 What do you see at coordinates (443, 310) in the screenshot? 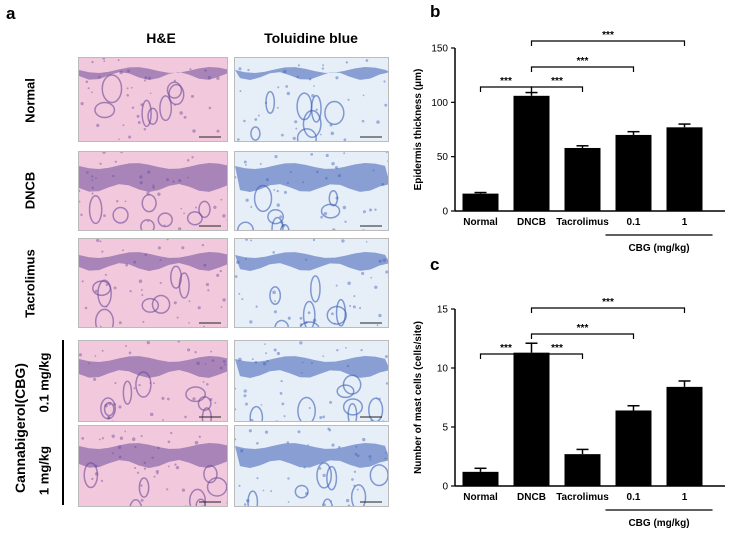
I see `chart-c-ytick-label-3: 15` at bounding box center [443, 310].